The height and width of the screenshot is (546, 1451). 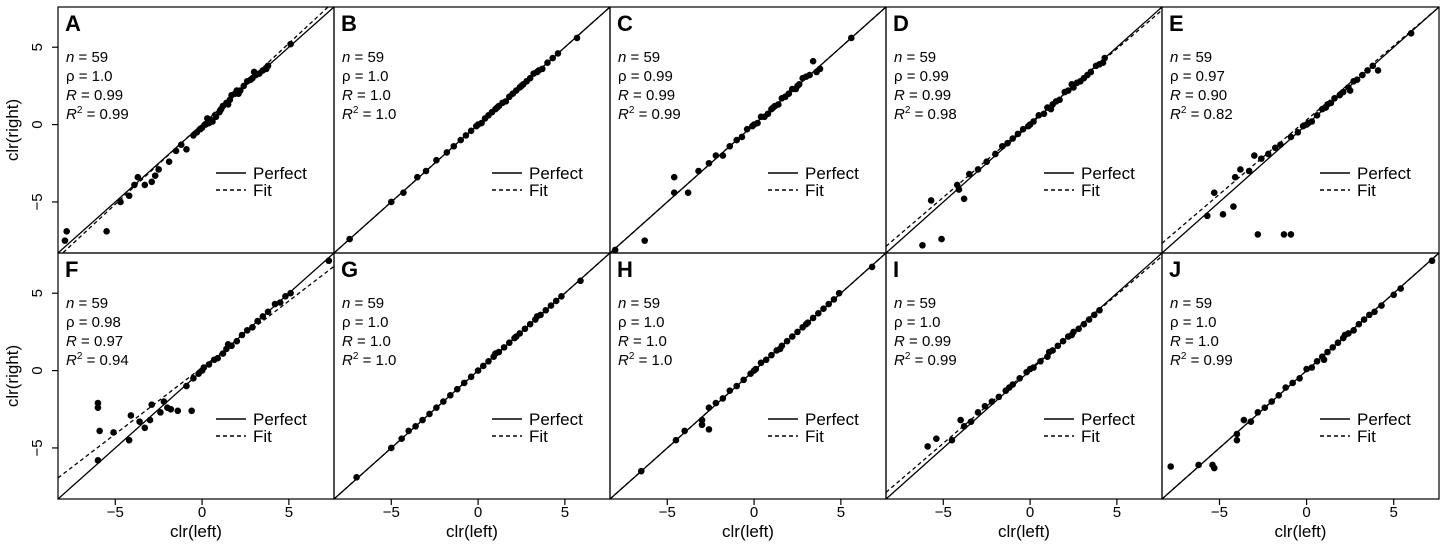 What do you see at coordinates (943, 512) in the screenshot?
I see `x-tick-label: −5` at bounding box center [943, 512].